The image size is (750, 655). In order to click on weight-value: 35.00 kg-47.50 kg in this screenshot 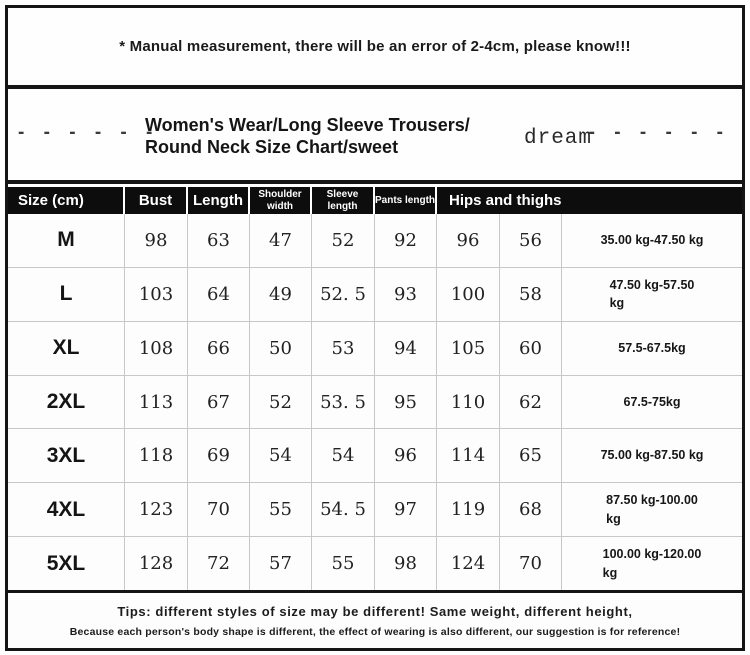, I will do `click(652, 240)`.